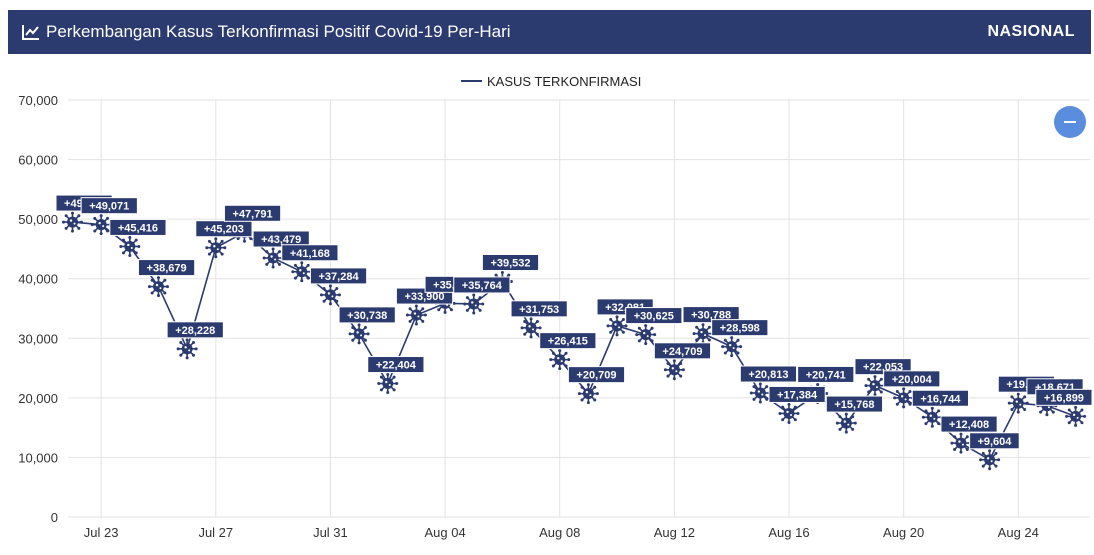  I want to click on data-label: +43,479, so click(281, 239).